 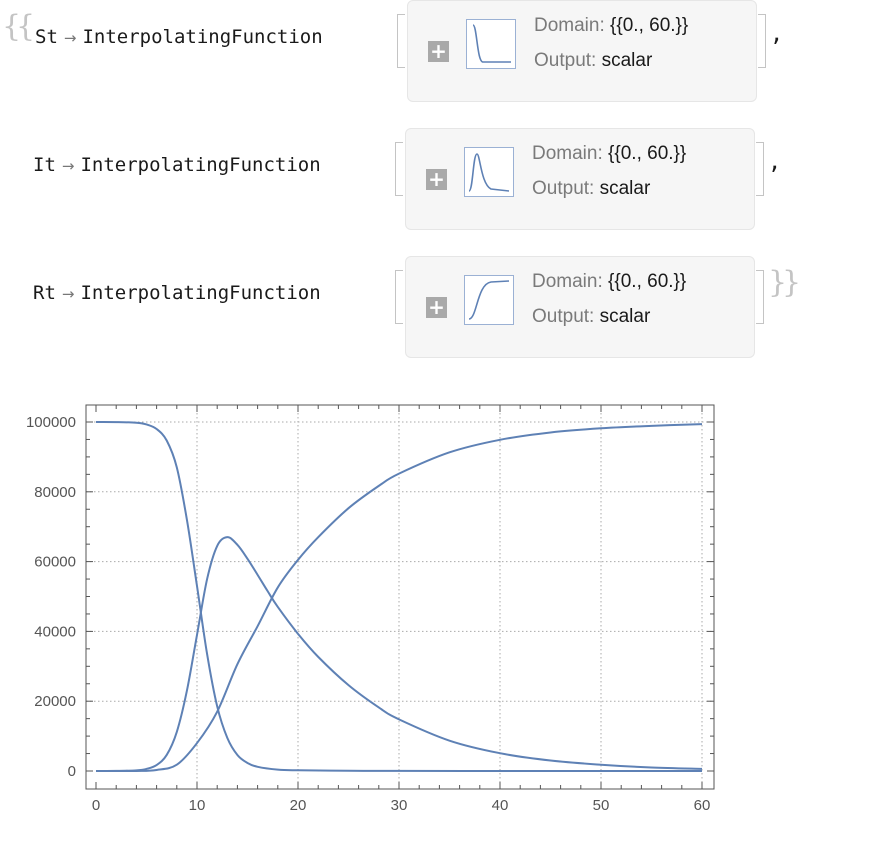 I want to click on x-tick-label: 20, so click(x=298, y=805).